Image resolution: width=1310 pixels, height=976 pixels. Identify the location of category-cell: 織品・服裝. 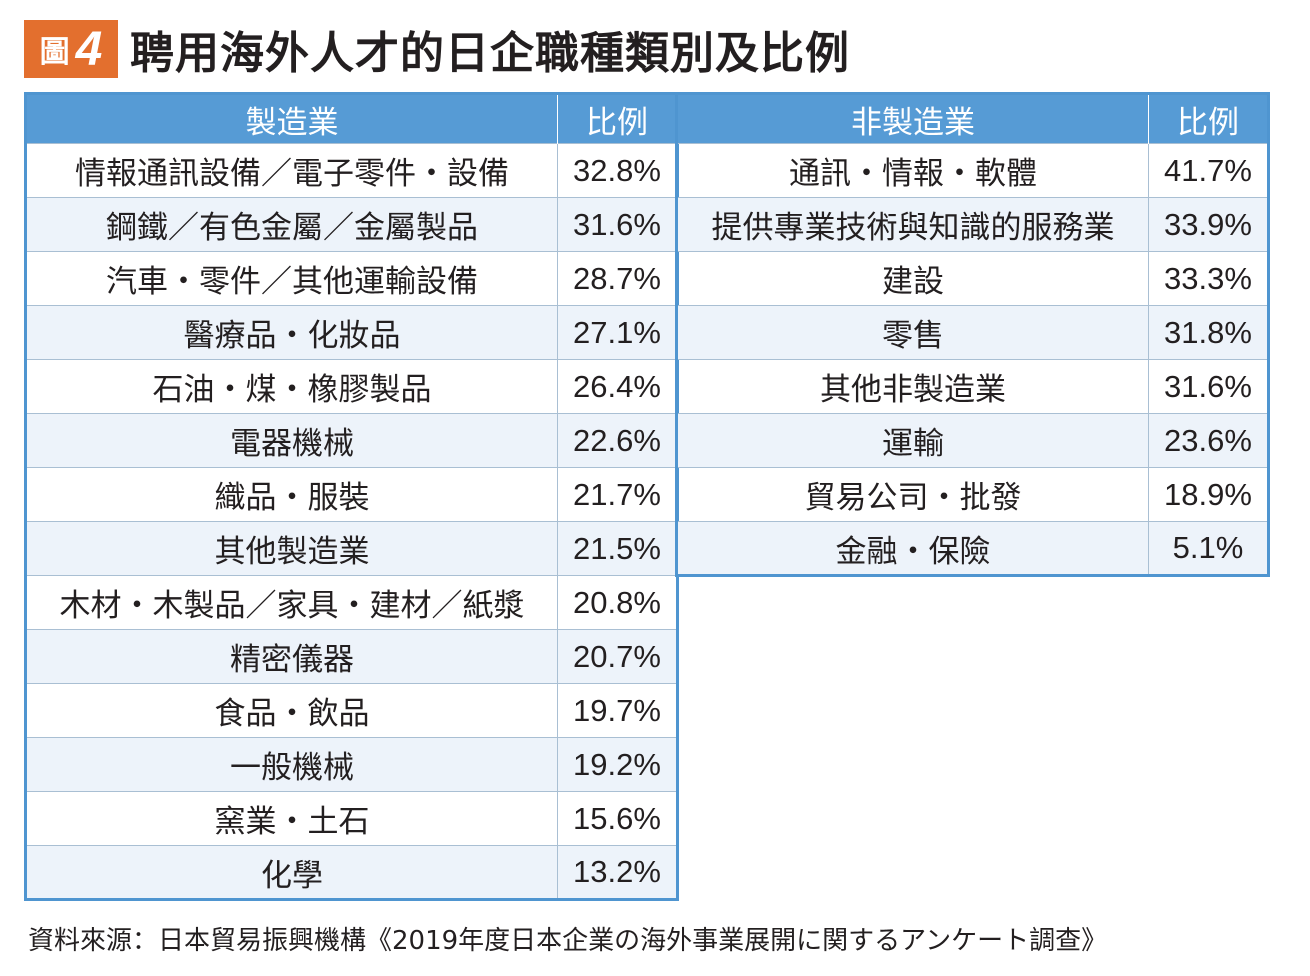
(291, 494).